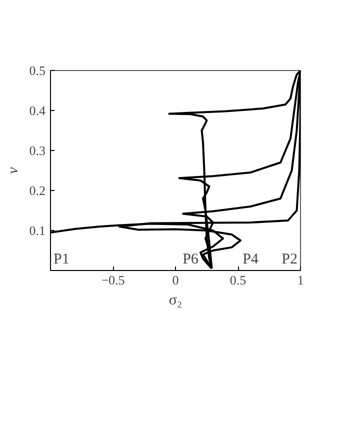  Describe the element at coordinates (37, 230) in the screenshot. I see `y-tick-label: 0.1` at that location.